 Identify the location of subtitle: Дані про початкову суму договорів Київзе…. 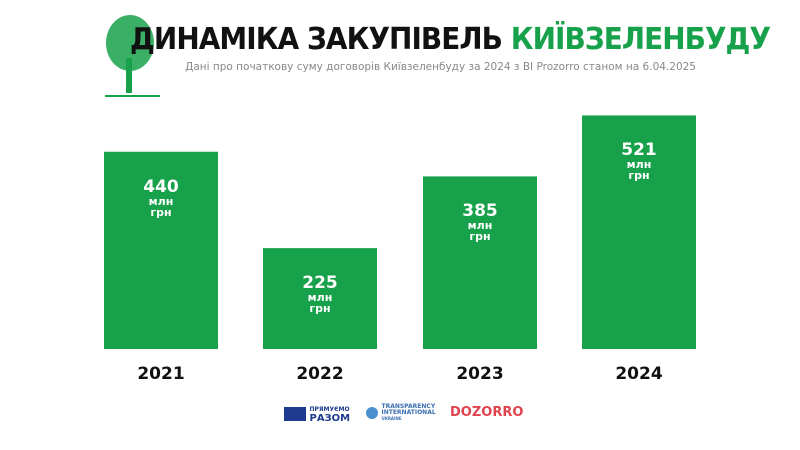
(440, 67).